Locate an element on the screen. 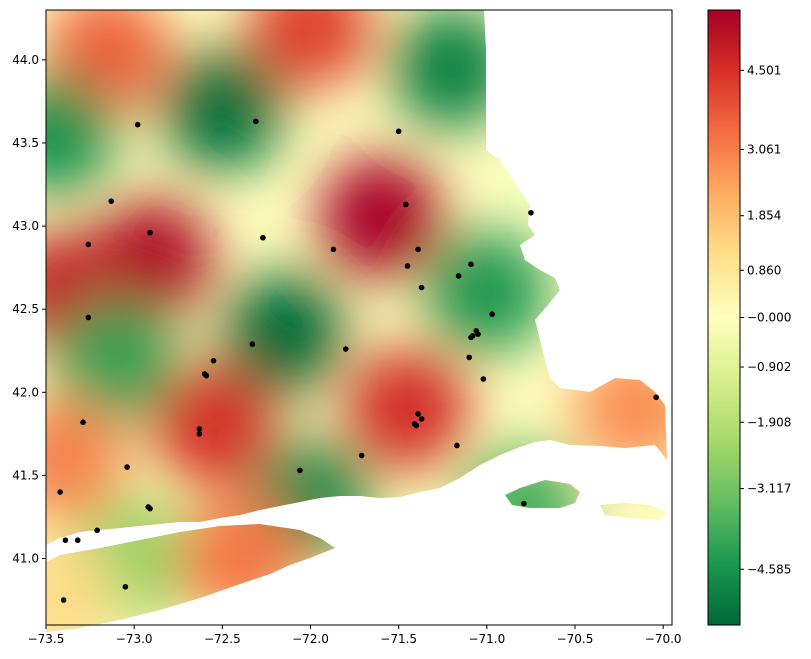  x-tick-label: −72.5 is located at coordinates (222, 639).